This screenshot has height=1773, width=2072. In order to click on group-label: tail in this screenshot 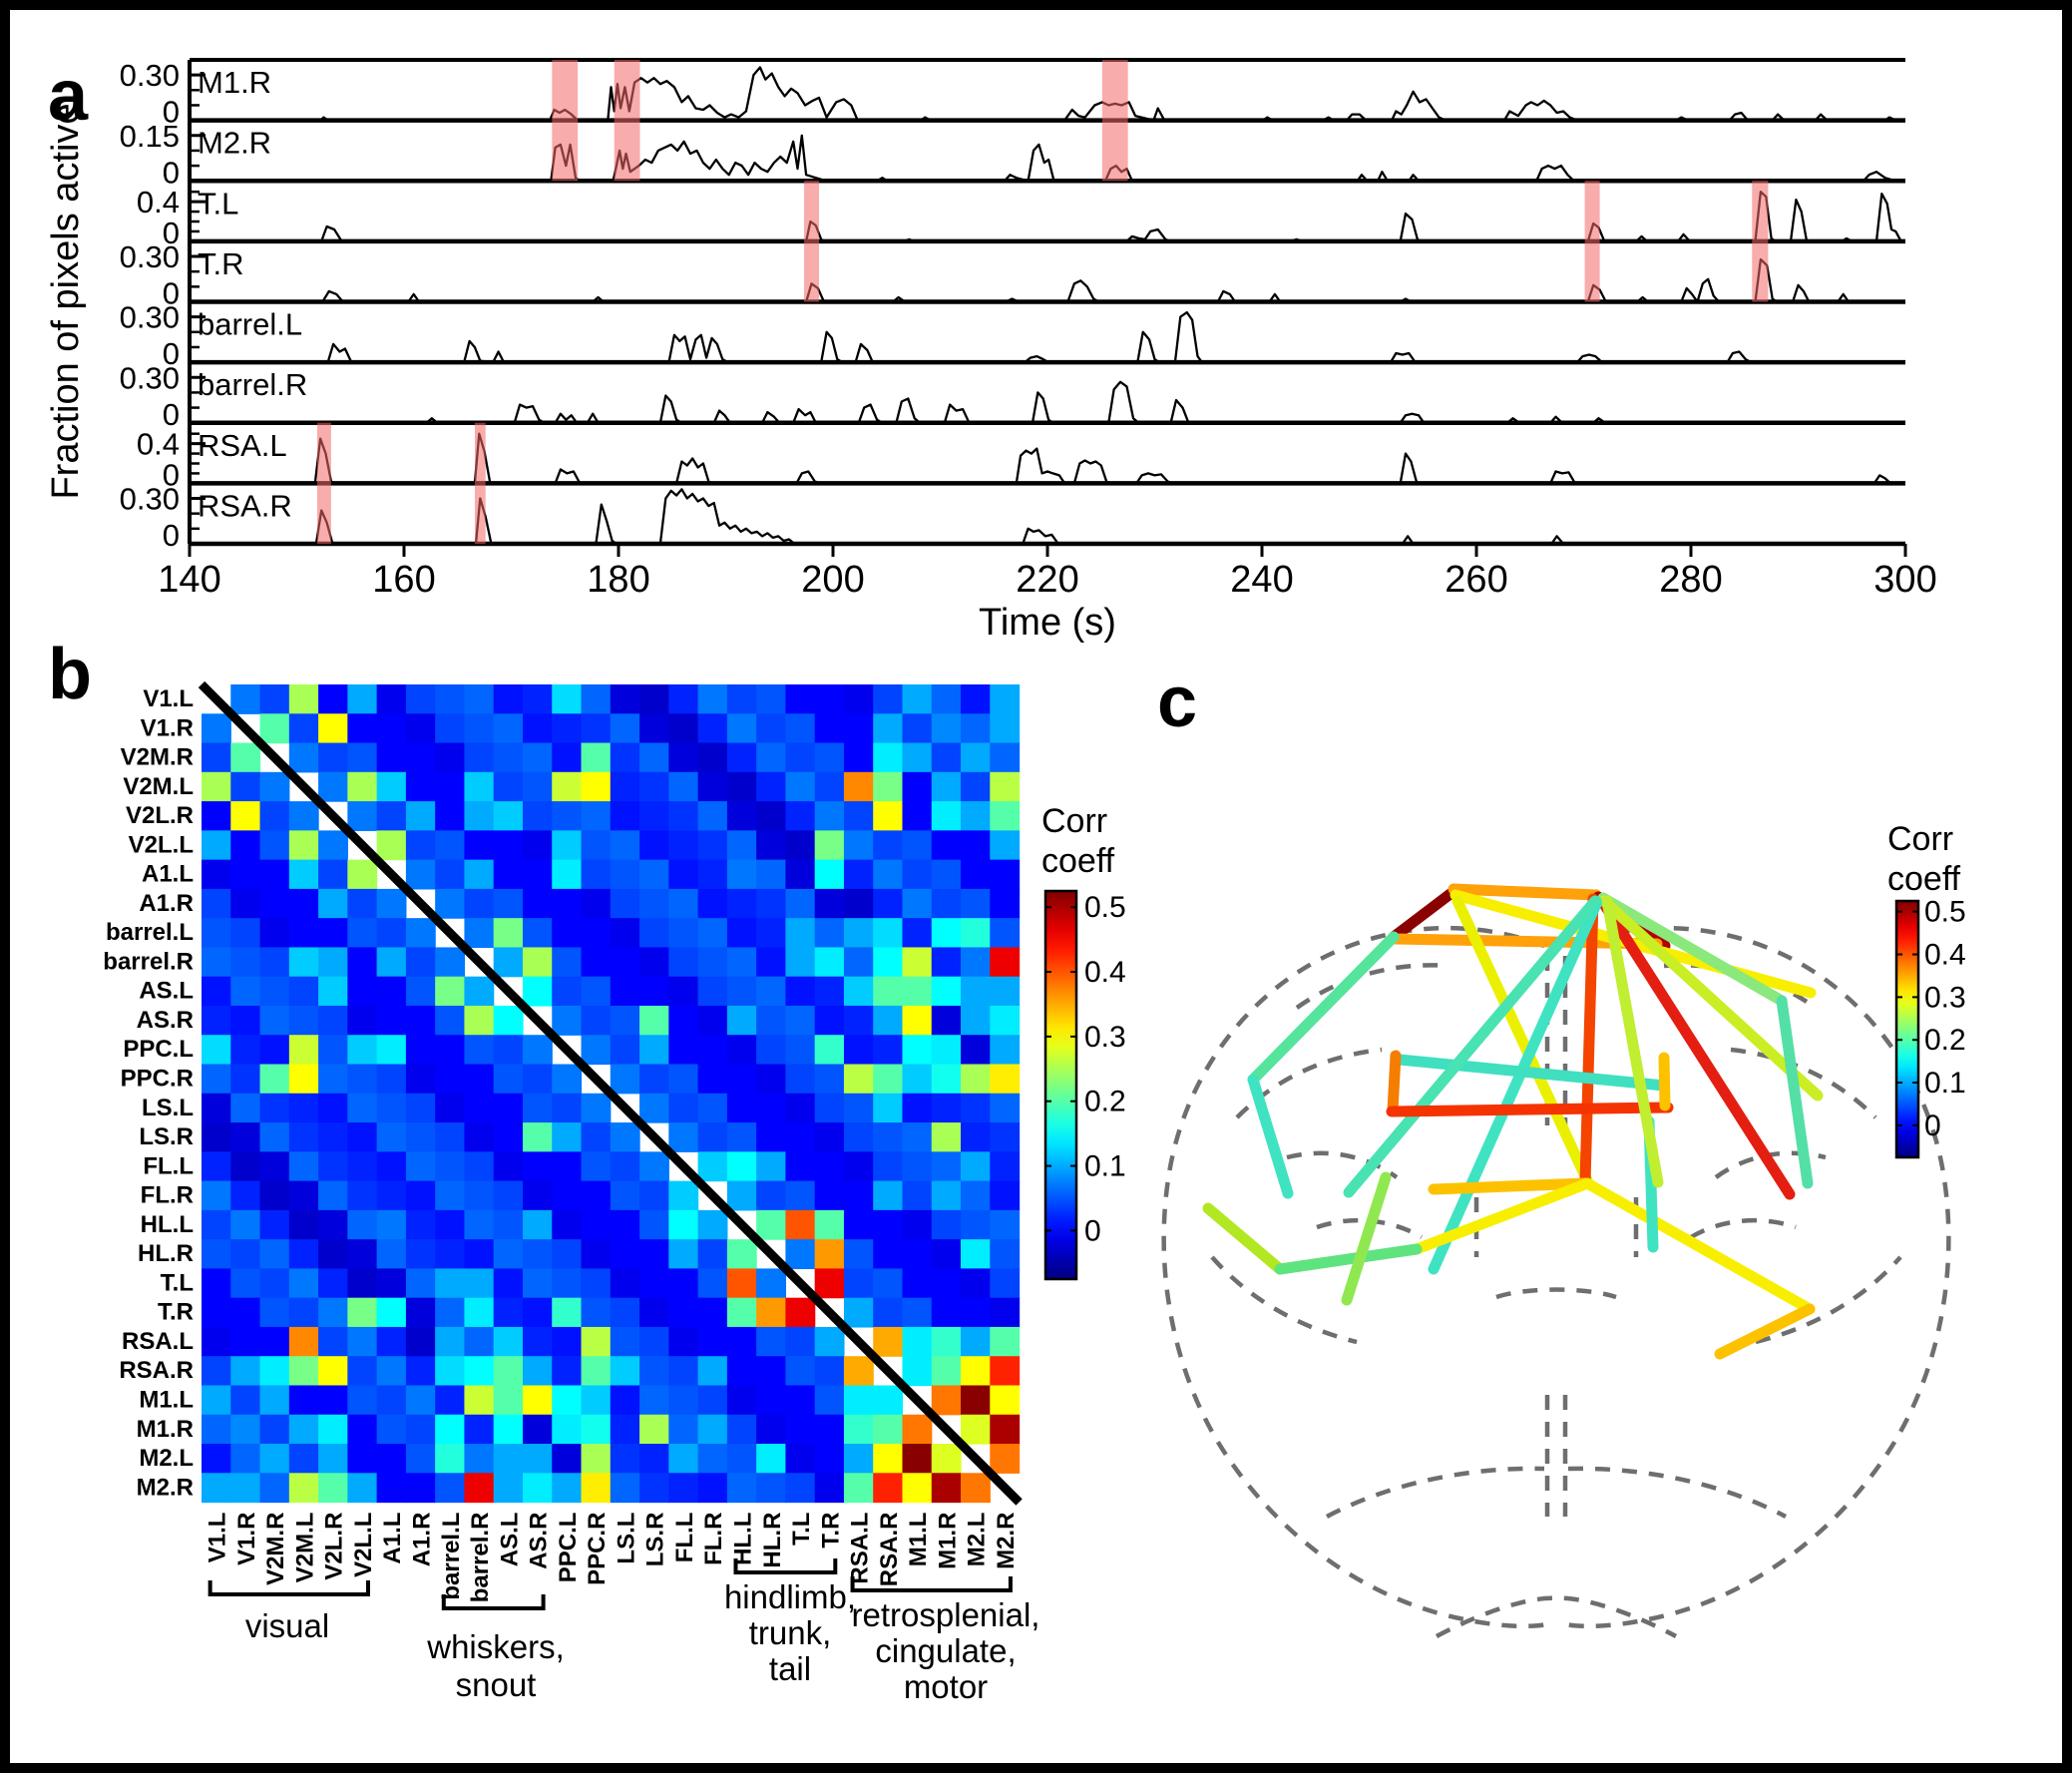, I will do `click(790, 1668)`.